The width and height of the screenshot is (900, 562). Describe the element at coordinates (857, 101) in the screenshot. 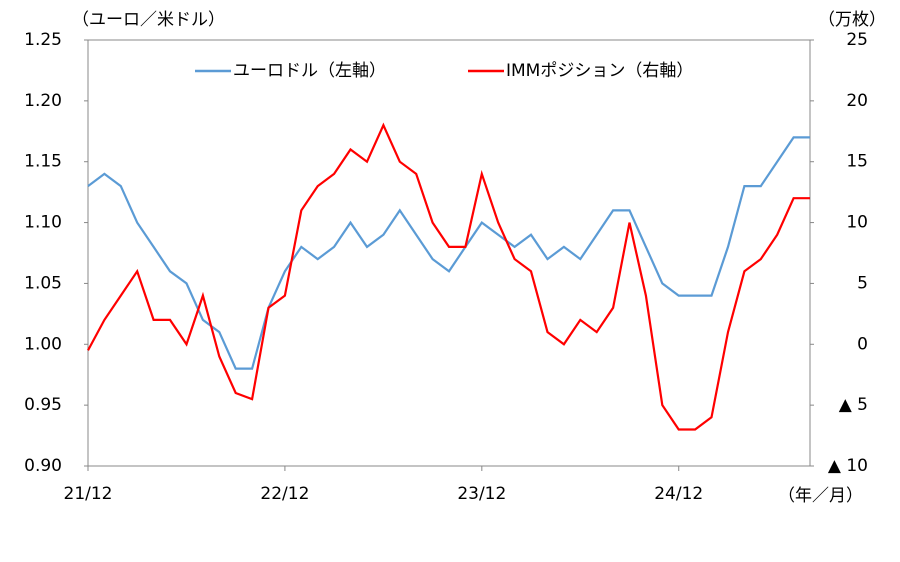

I see `y2-tick-label: 20` at that location.